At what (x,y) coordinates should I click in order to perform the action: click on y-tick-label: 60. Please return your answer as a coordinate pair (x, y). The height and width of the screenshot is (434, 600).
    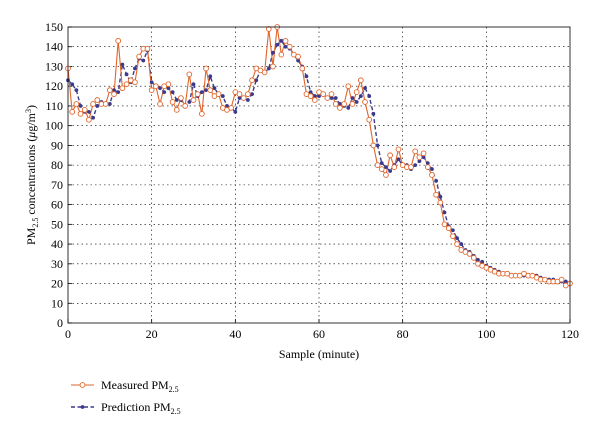
    Looking at the image, I should click on (57, 205).